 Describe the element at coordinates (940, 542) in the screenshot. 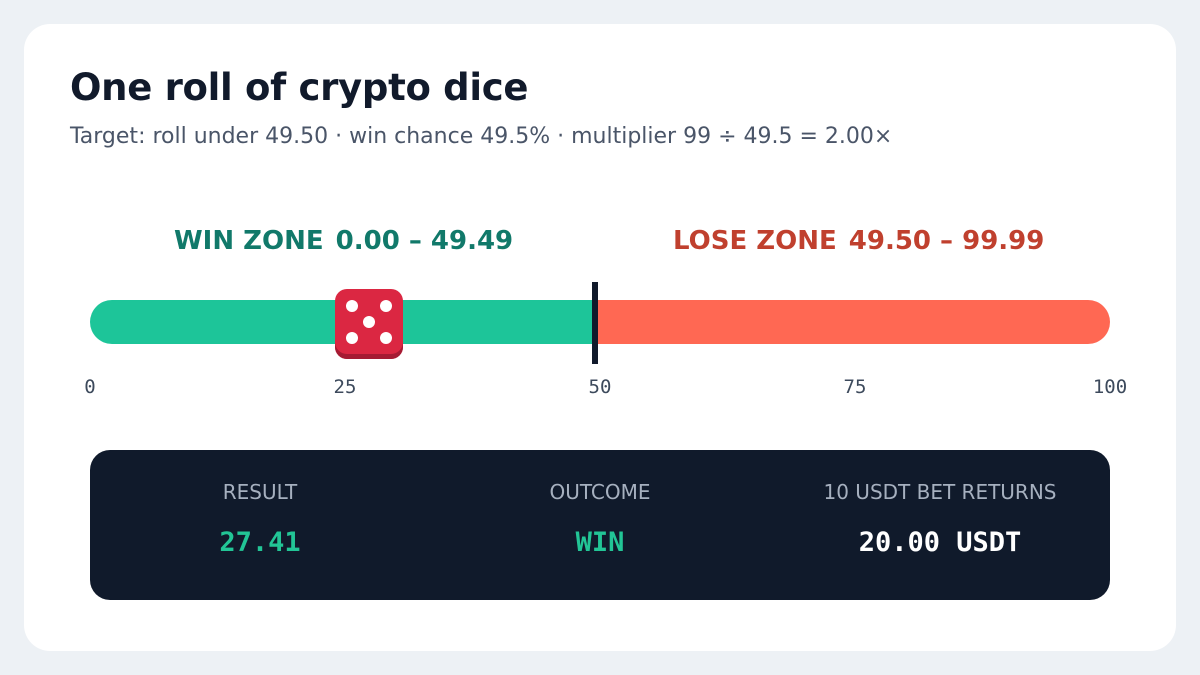

I see `returns-value: 20.00 USDT` at that location.